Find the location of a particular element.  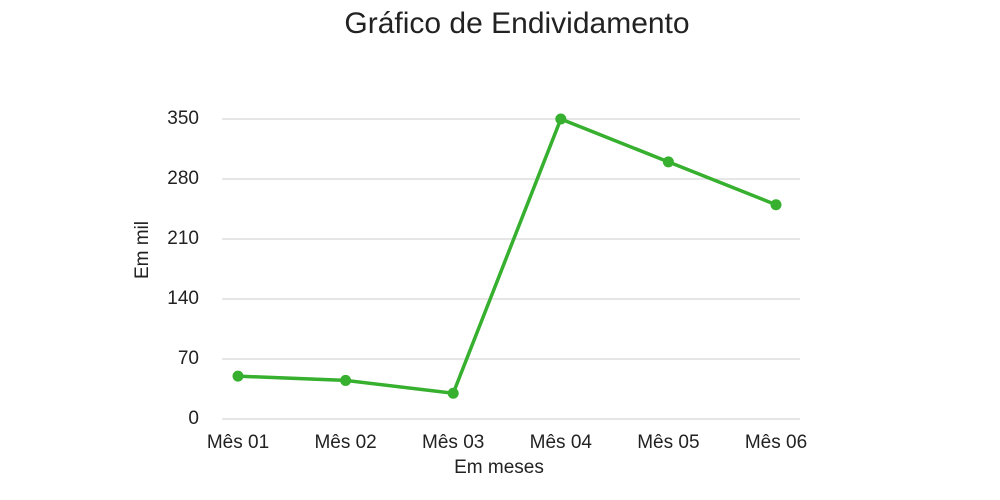

y-axis-label: Em mil is located at coordinates (142, 250).